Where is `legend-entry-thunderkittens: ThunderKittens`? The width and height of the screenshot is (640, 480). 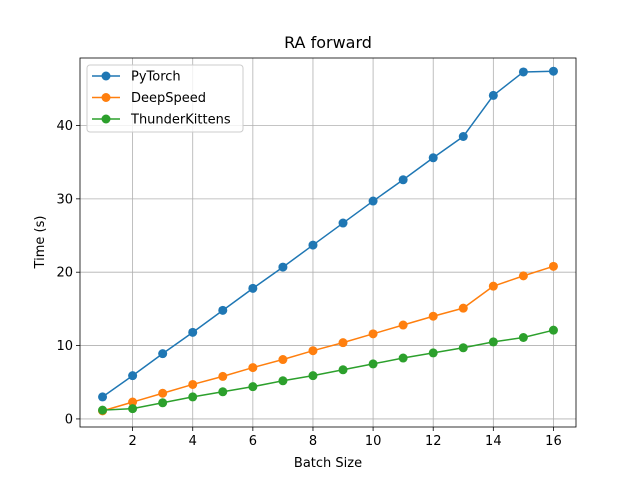
legend-entry-thunderkittens: ThunderKittens is located at coordinates (161, 120).